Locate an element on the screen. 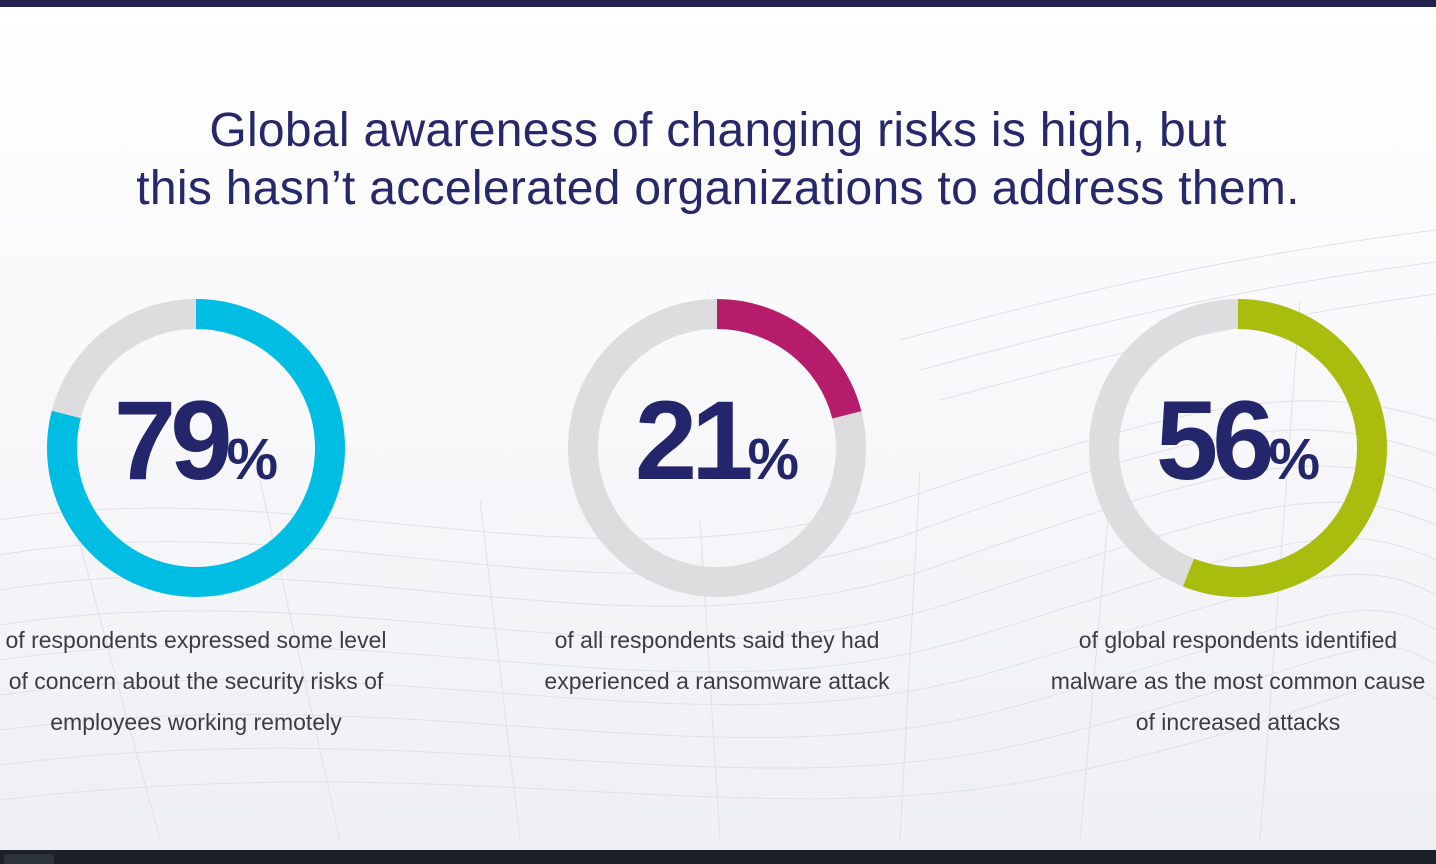 The image size is (1436, 864). donut-chart-ransomware is located at coordinates (717, 448).